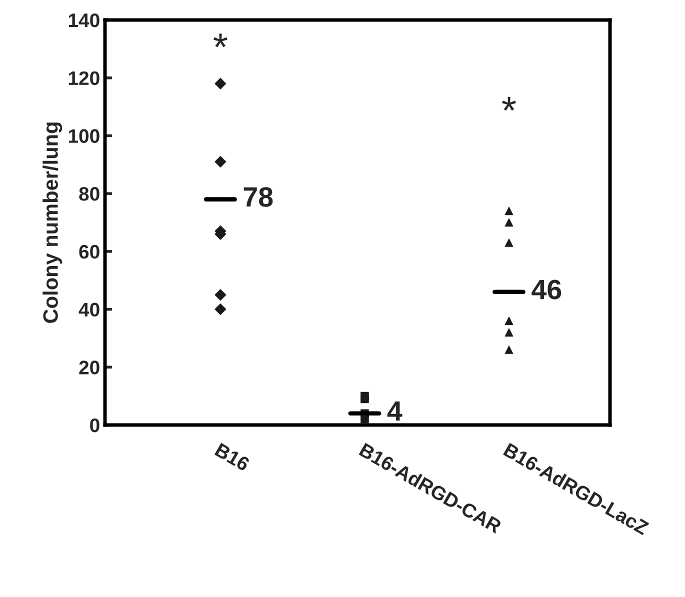 This screenshot has height=597, width=685. Describe the element at coordinates (84, 20) in the screenshot. I see `y-tick-label: 140` at that location.